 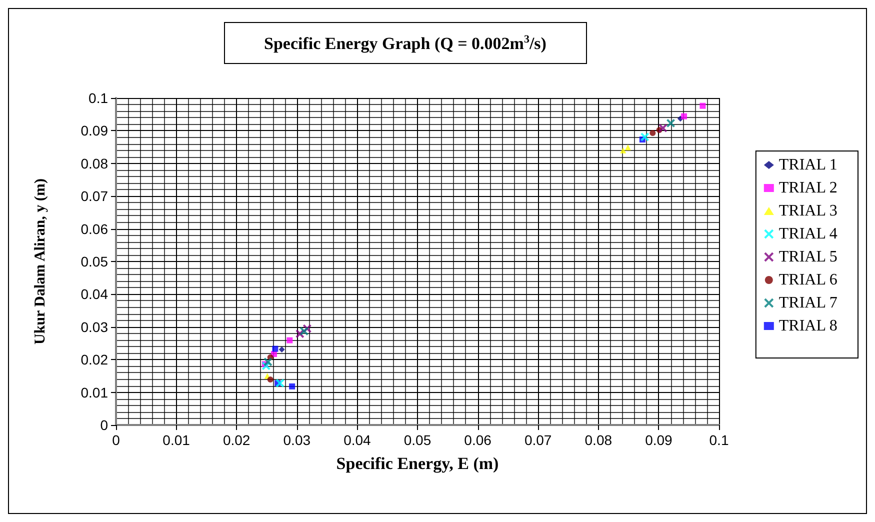 What do you see at coordinates (808, 257) in the screenshot?
I see `legend-label: TRIAL 5` at bounding box center [808, 257].